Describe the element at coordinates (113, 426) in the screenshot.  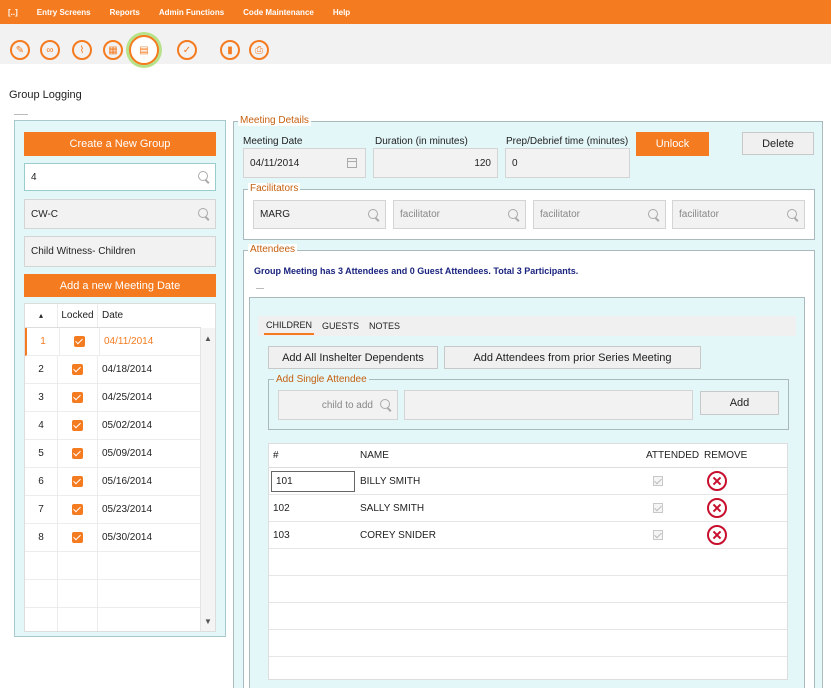
I see `table-row: 4 05/02/2014` at that location.